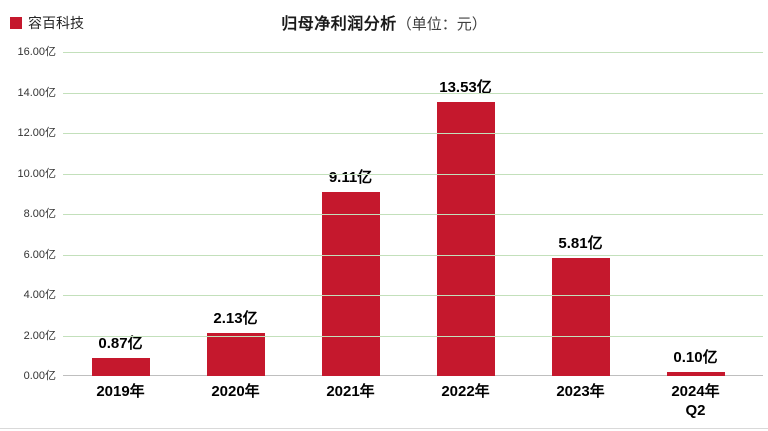  I want to click on bar-column: 0.87亿 2019年, so click(120, 226).